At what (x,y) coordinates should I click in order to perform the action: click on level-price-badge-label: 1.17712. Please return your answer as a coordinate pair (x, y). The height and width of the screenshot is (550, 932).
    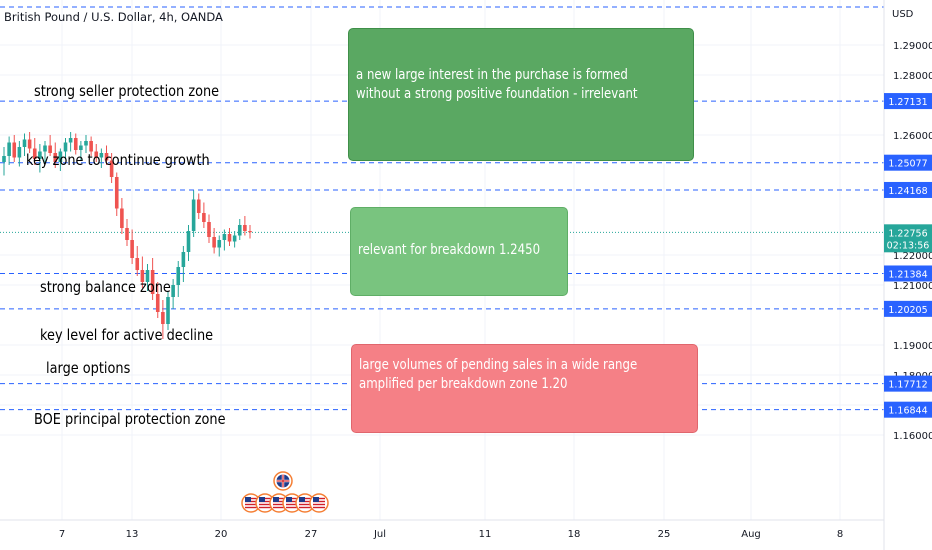
    Looking at the image, I should click on (907, 385).